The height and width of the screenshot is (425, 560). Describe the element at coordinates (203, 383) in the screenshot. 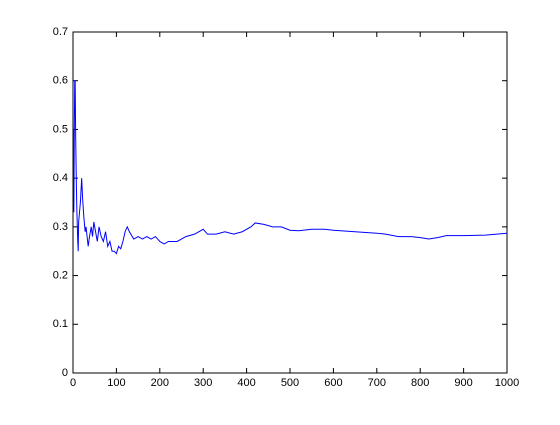

I see `x-tick-label: 300` at that location.